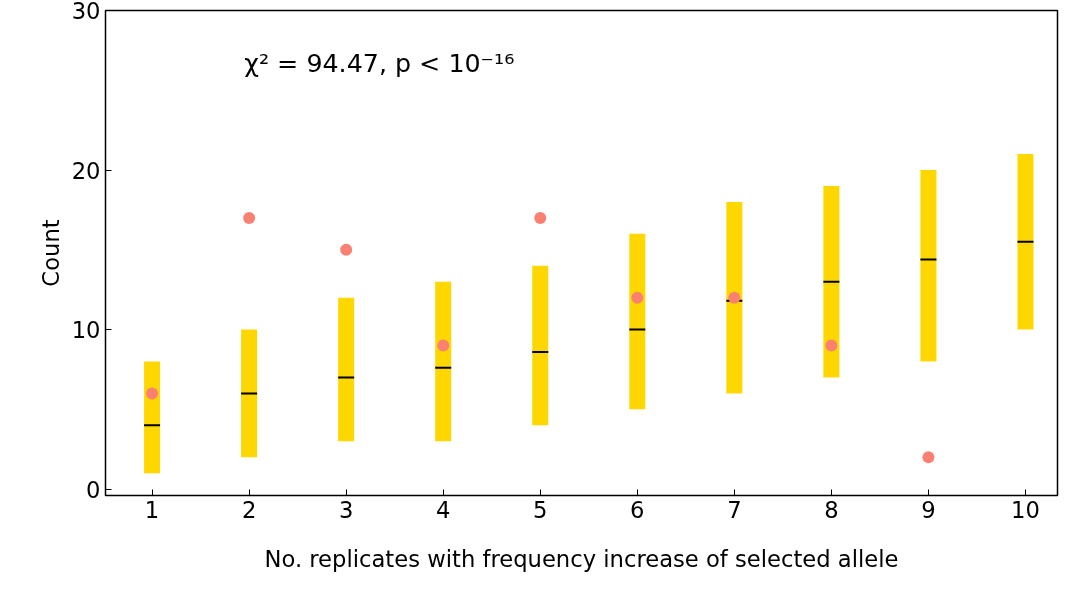  What do you see at coordinates (152, 509) in the screenshot?
I see `x-tick-label: 1` at bounding box center [152, 509].